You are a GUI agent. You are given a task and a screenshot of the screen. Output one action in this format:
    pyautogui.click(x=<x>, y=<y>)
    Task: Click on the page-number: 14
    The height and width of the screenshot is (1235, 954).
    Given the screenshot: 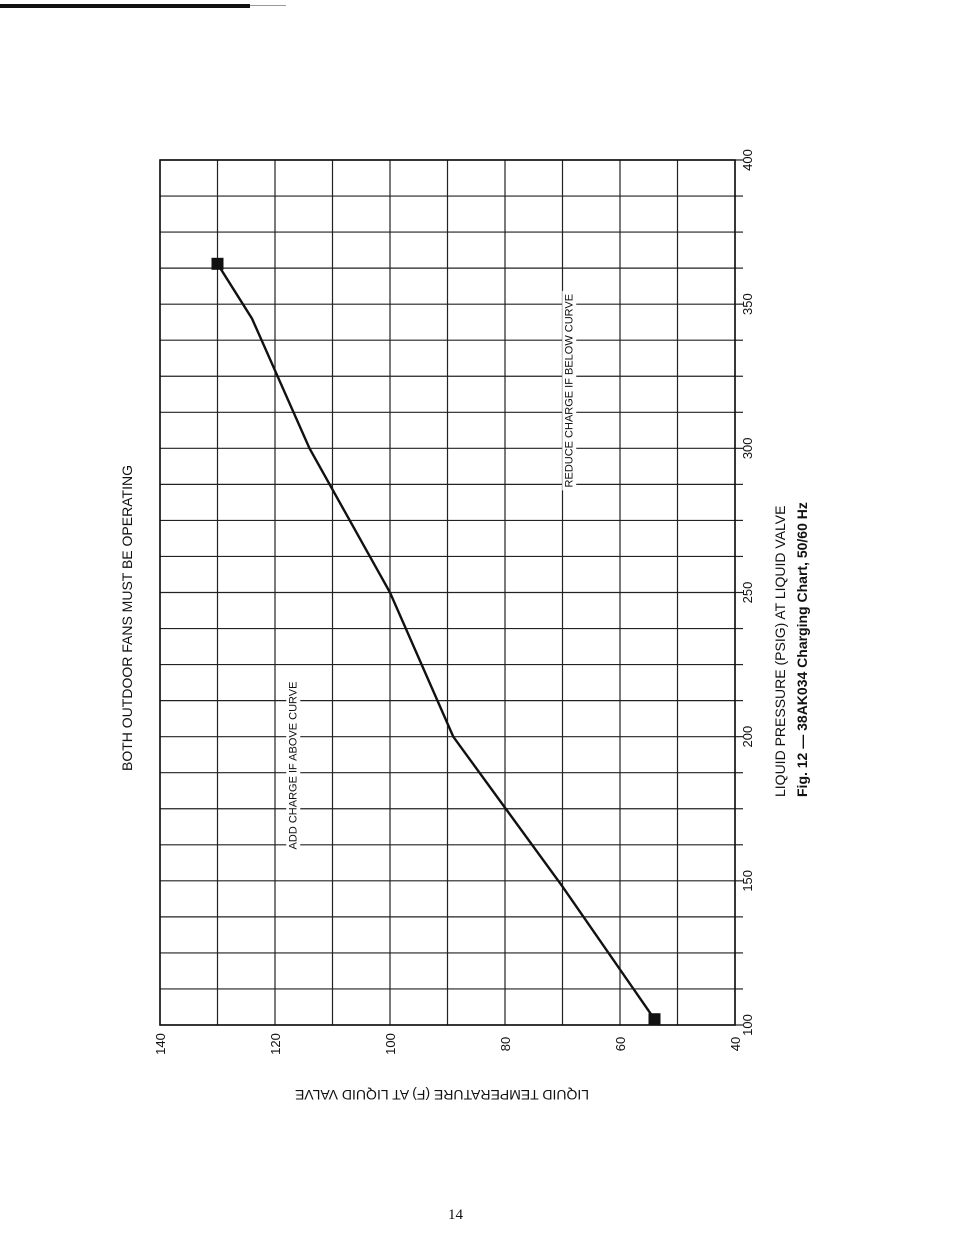 What is the action you would take?
    pyautogui.click(x=455, y=1215)
    